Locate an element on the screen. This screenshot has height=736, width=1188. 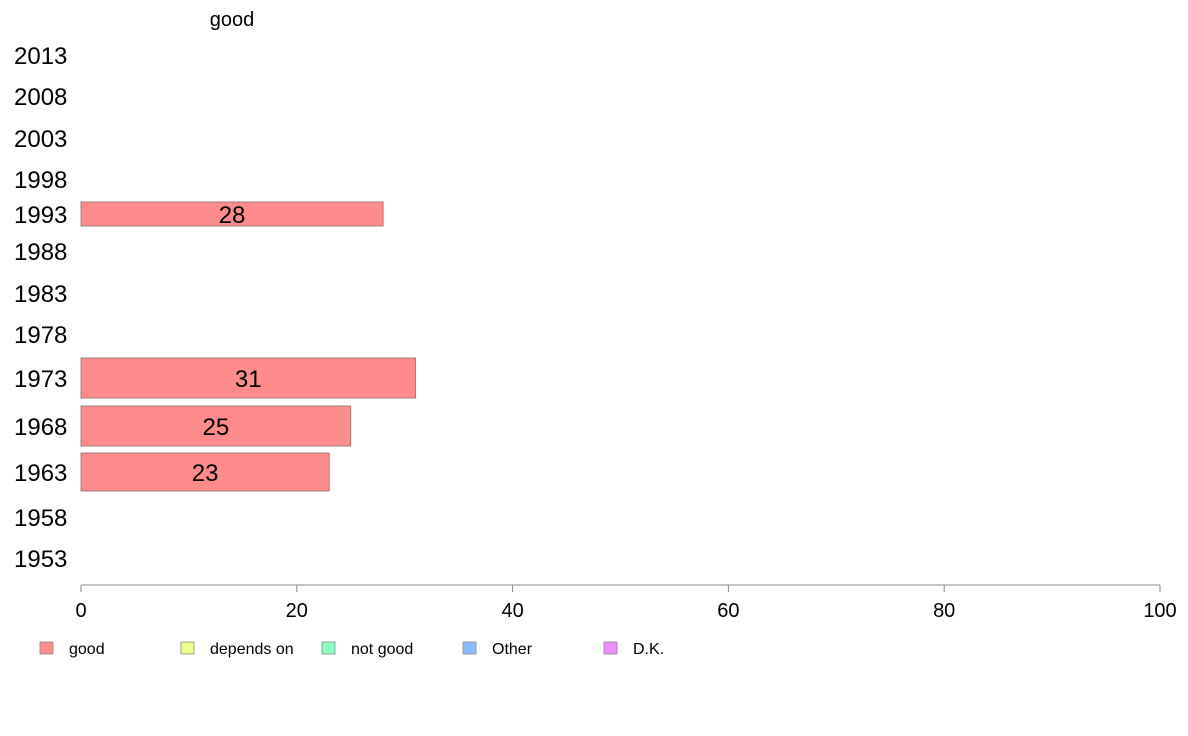
legend-label: D.K. is located at coordinates (648, 649).